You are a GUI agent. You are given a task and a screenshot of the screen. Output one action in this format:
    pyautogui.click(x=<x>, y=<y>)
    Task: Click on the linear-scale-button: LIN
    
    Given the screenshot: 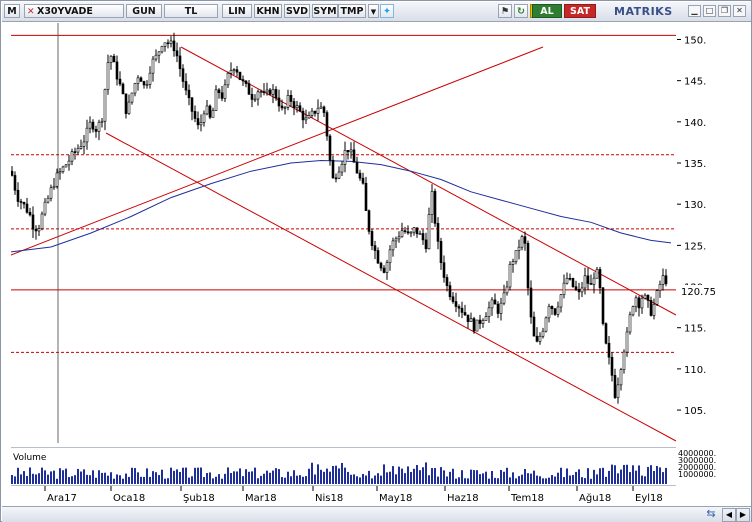 What is the action you would take?
    pyautogui.click(x=237, y=11)
    